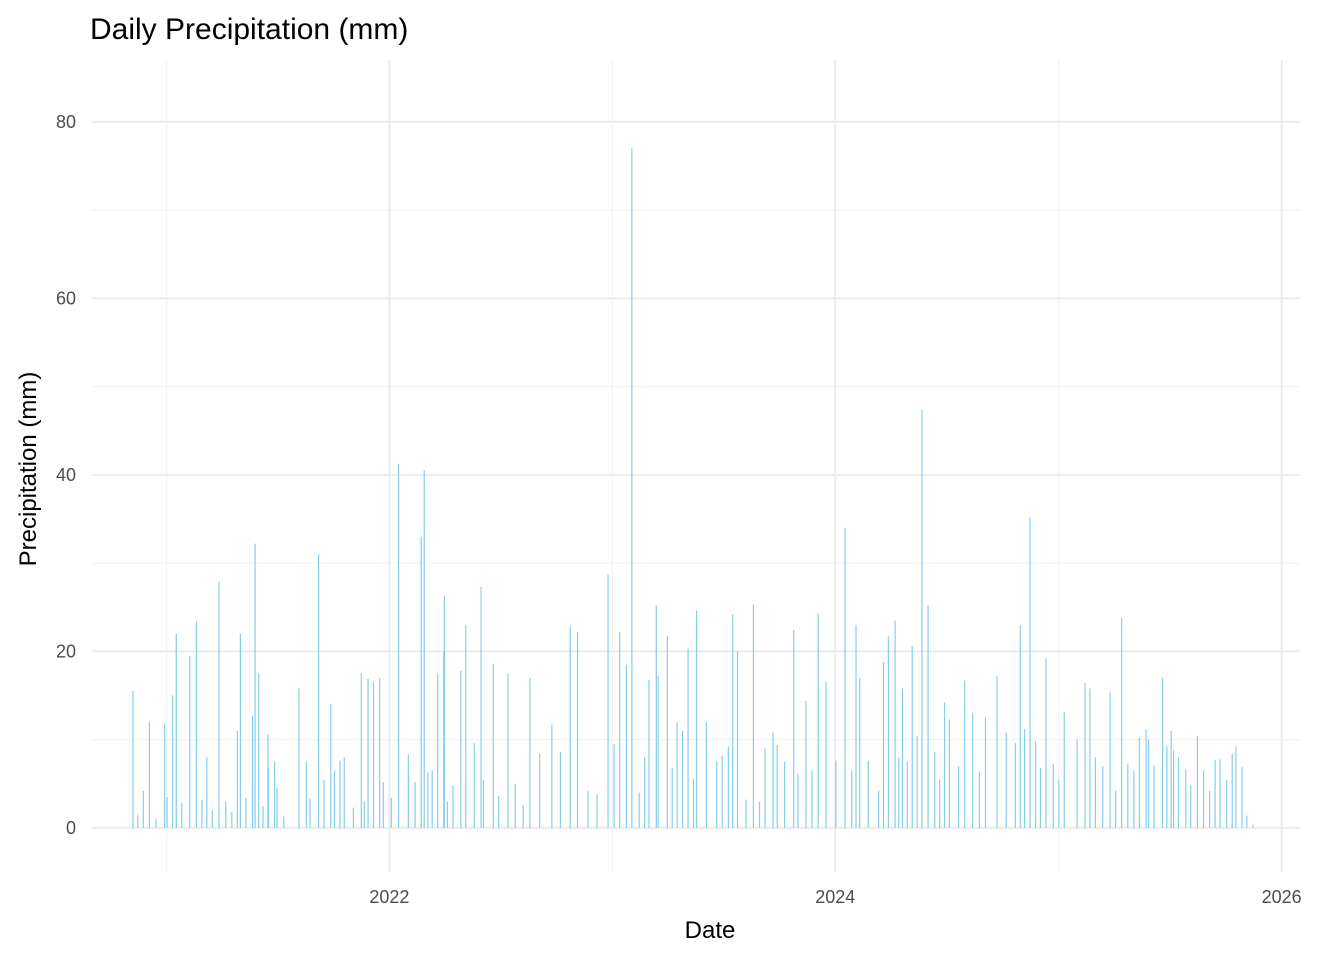  Describe the element at coordinates (835, 897) in the screenshot. I see `x-tick-label: 2024` at that location.